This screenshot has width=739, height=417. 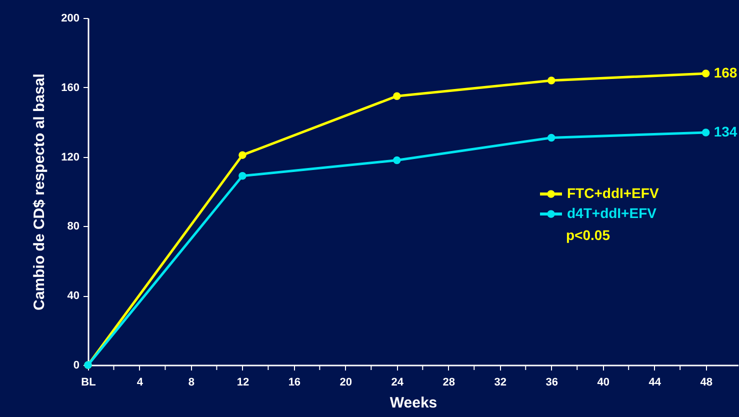 I want to click on y-tick-label: 200, so click(x=70, y=18).